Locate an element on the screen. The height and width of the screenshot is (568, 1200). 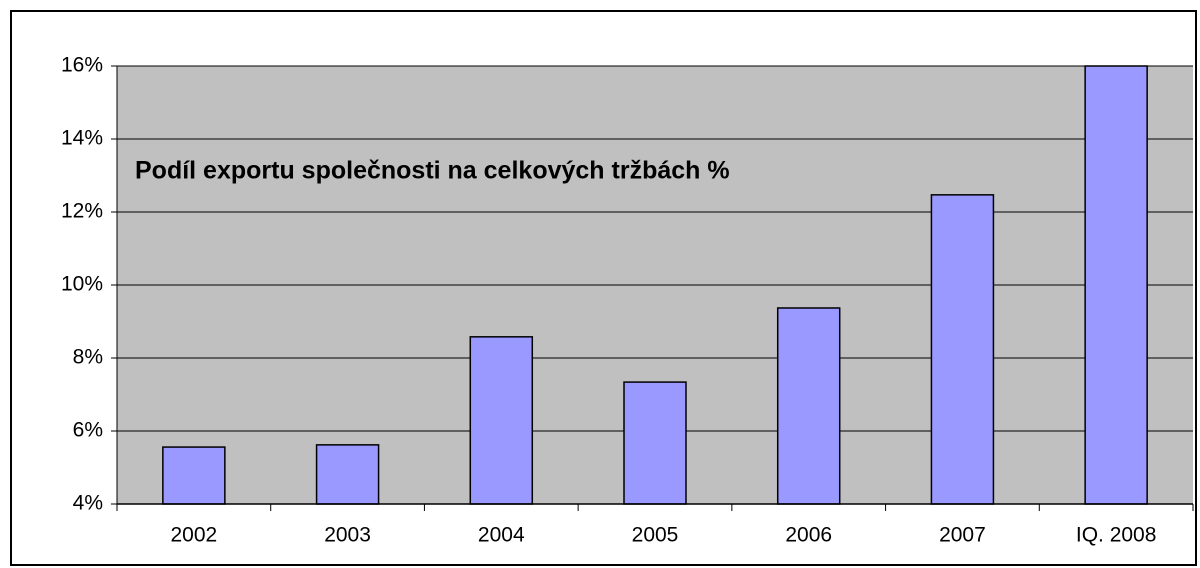
x-tick-label: IQ. 2008 is located at coordinates (1116, 535).